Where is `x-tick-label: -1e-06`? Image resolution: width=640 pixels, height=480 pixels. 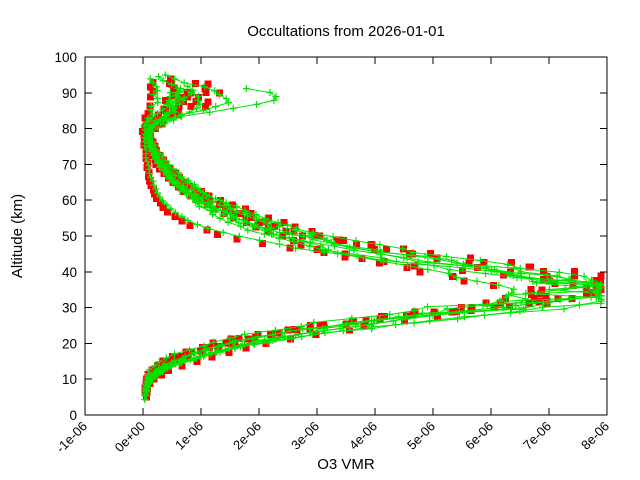 x-tick-label: -1e-06 is located at coordinates (71, 437).